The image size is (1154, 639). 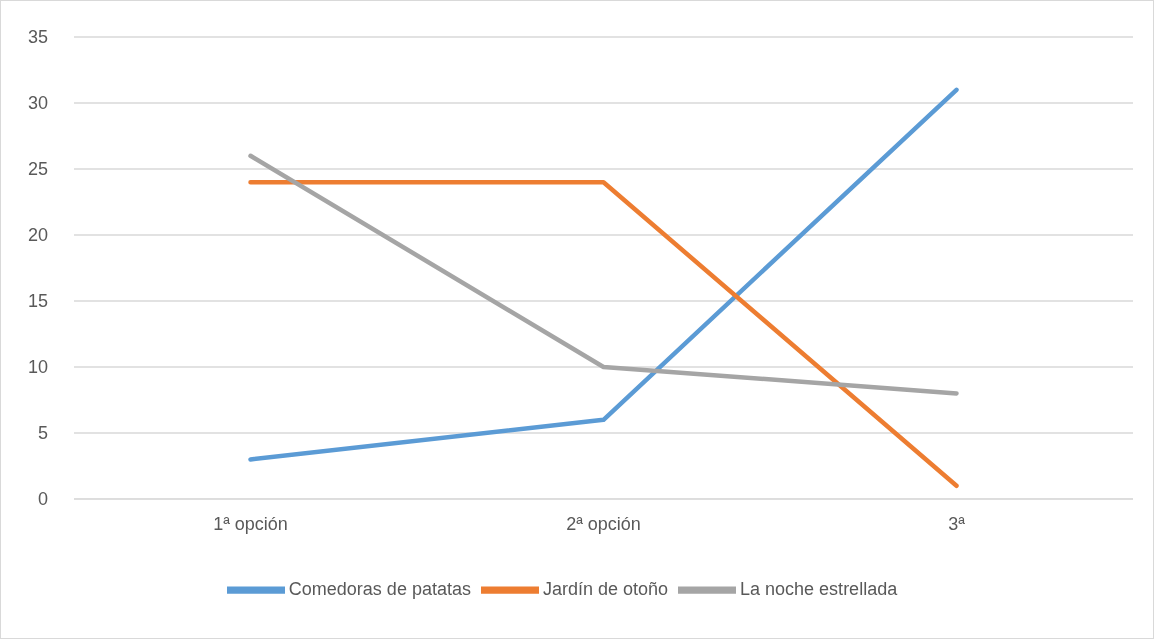 I want to click on x-tick-label: 2ª opción, so click(x=603, y=523).